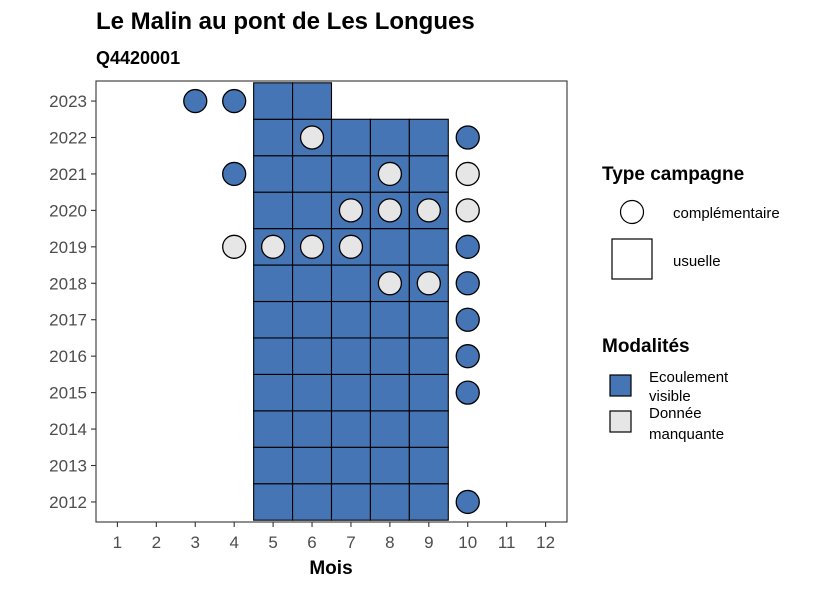 This screenshot has height=590, width=826. What do you see at coordinates (726, 213) in the screenshot?
I see `legend-type-complementaire: complémentaire` at bounding box center [726, 213].